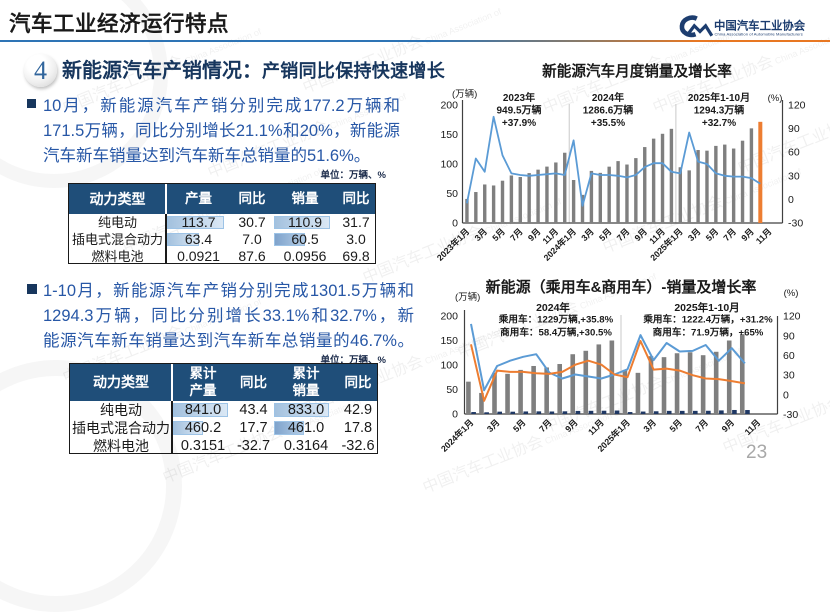 This screenshot has width=830, height=612. Describe the element at coordinates (608, 110) in the screenshot. I see `svg-text: 1286.6万辆` at that location.